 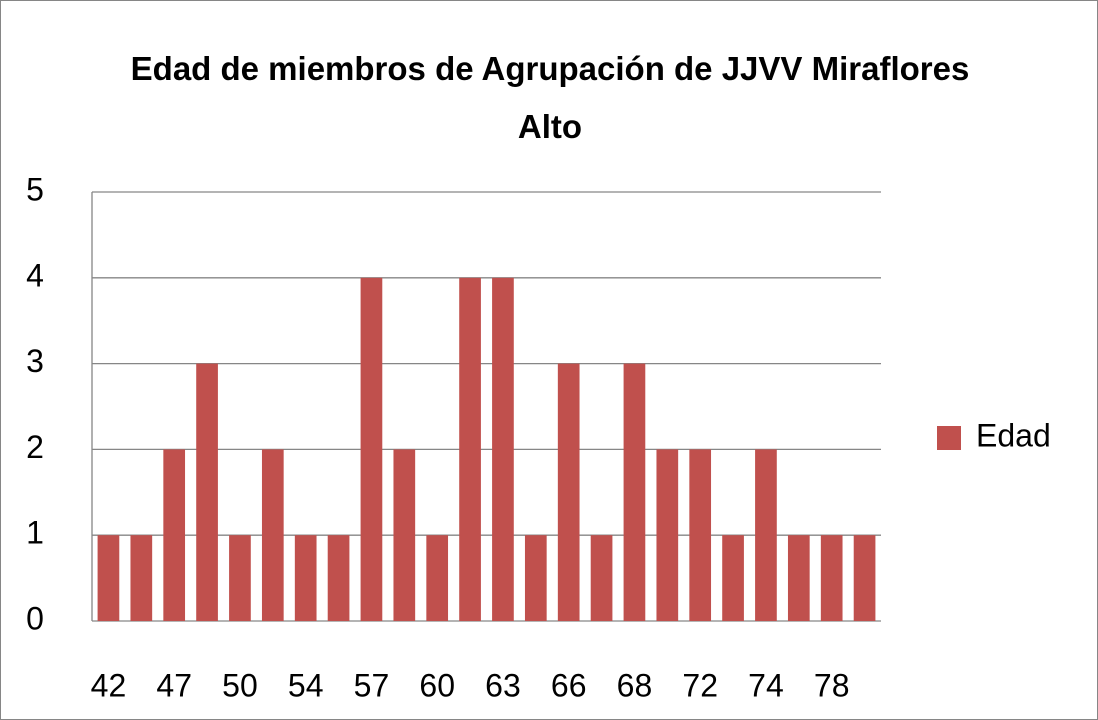 What do you see at coordinates (569, 685) in the screenshot?
I see `x-tick-label: 66` at bounding box center [569, 685].